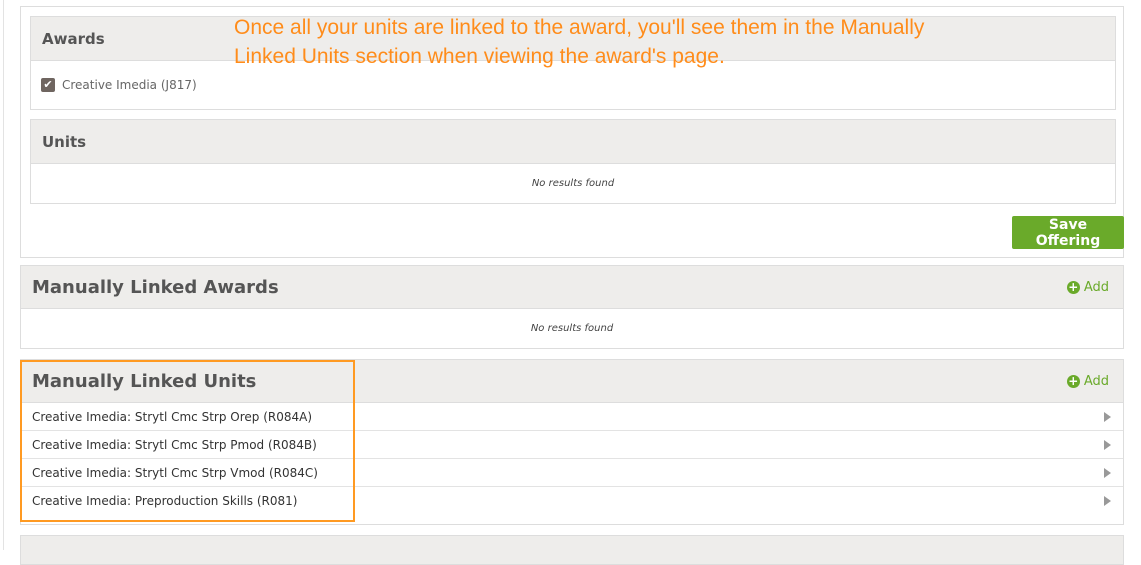 The height and width of the screenshot is (565, 1141). I want to click on awards-title: Awards, so click(573, 39).